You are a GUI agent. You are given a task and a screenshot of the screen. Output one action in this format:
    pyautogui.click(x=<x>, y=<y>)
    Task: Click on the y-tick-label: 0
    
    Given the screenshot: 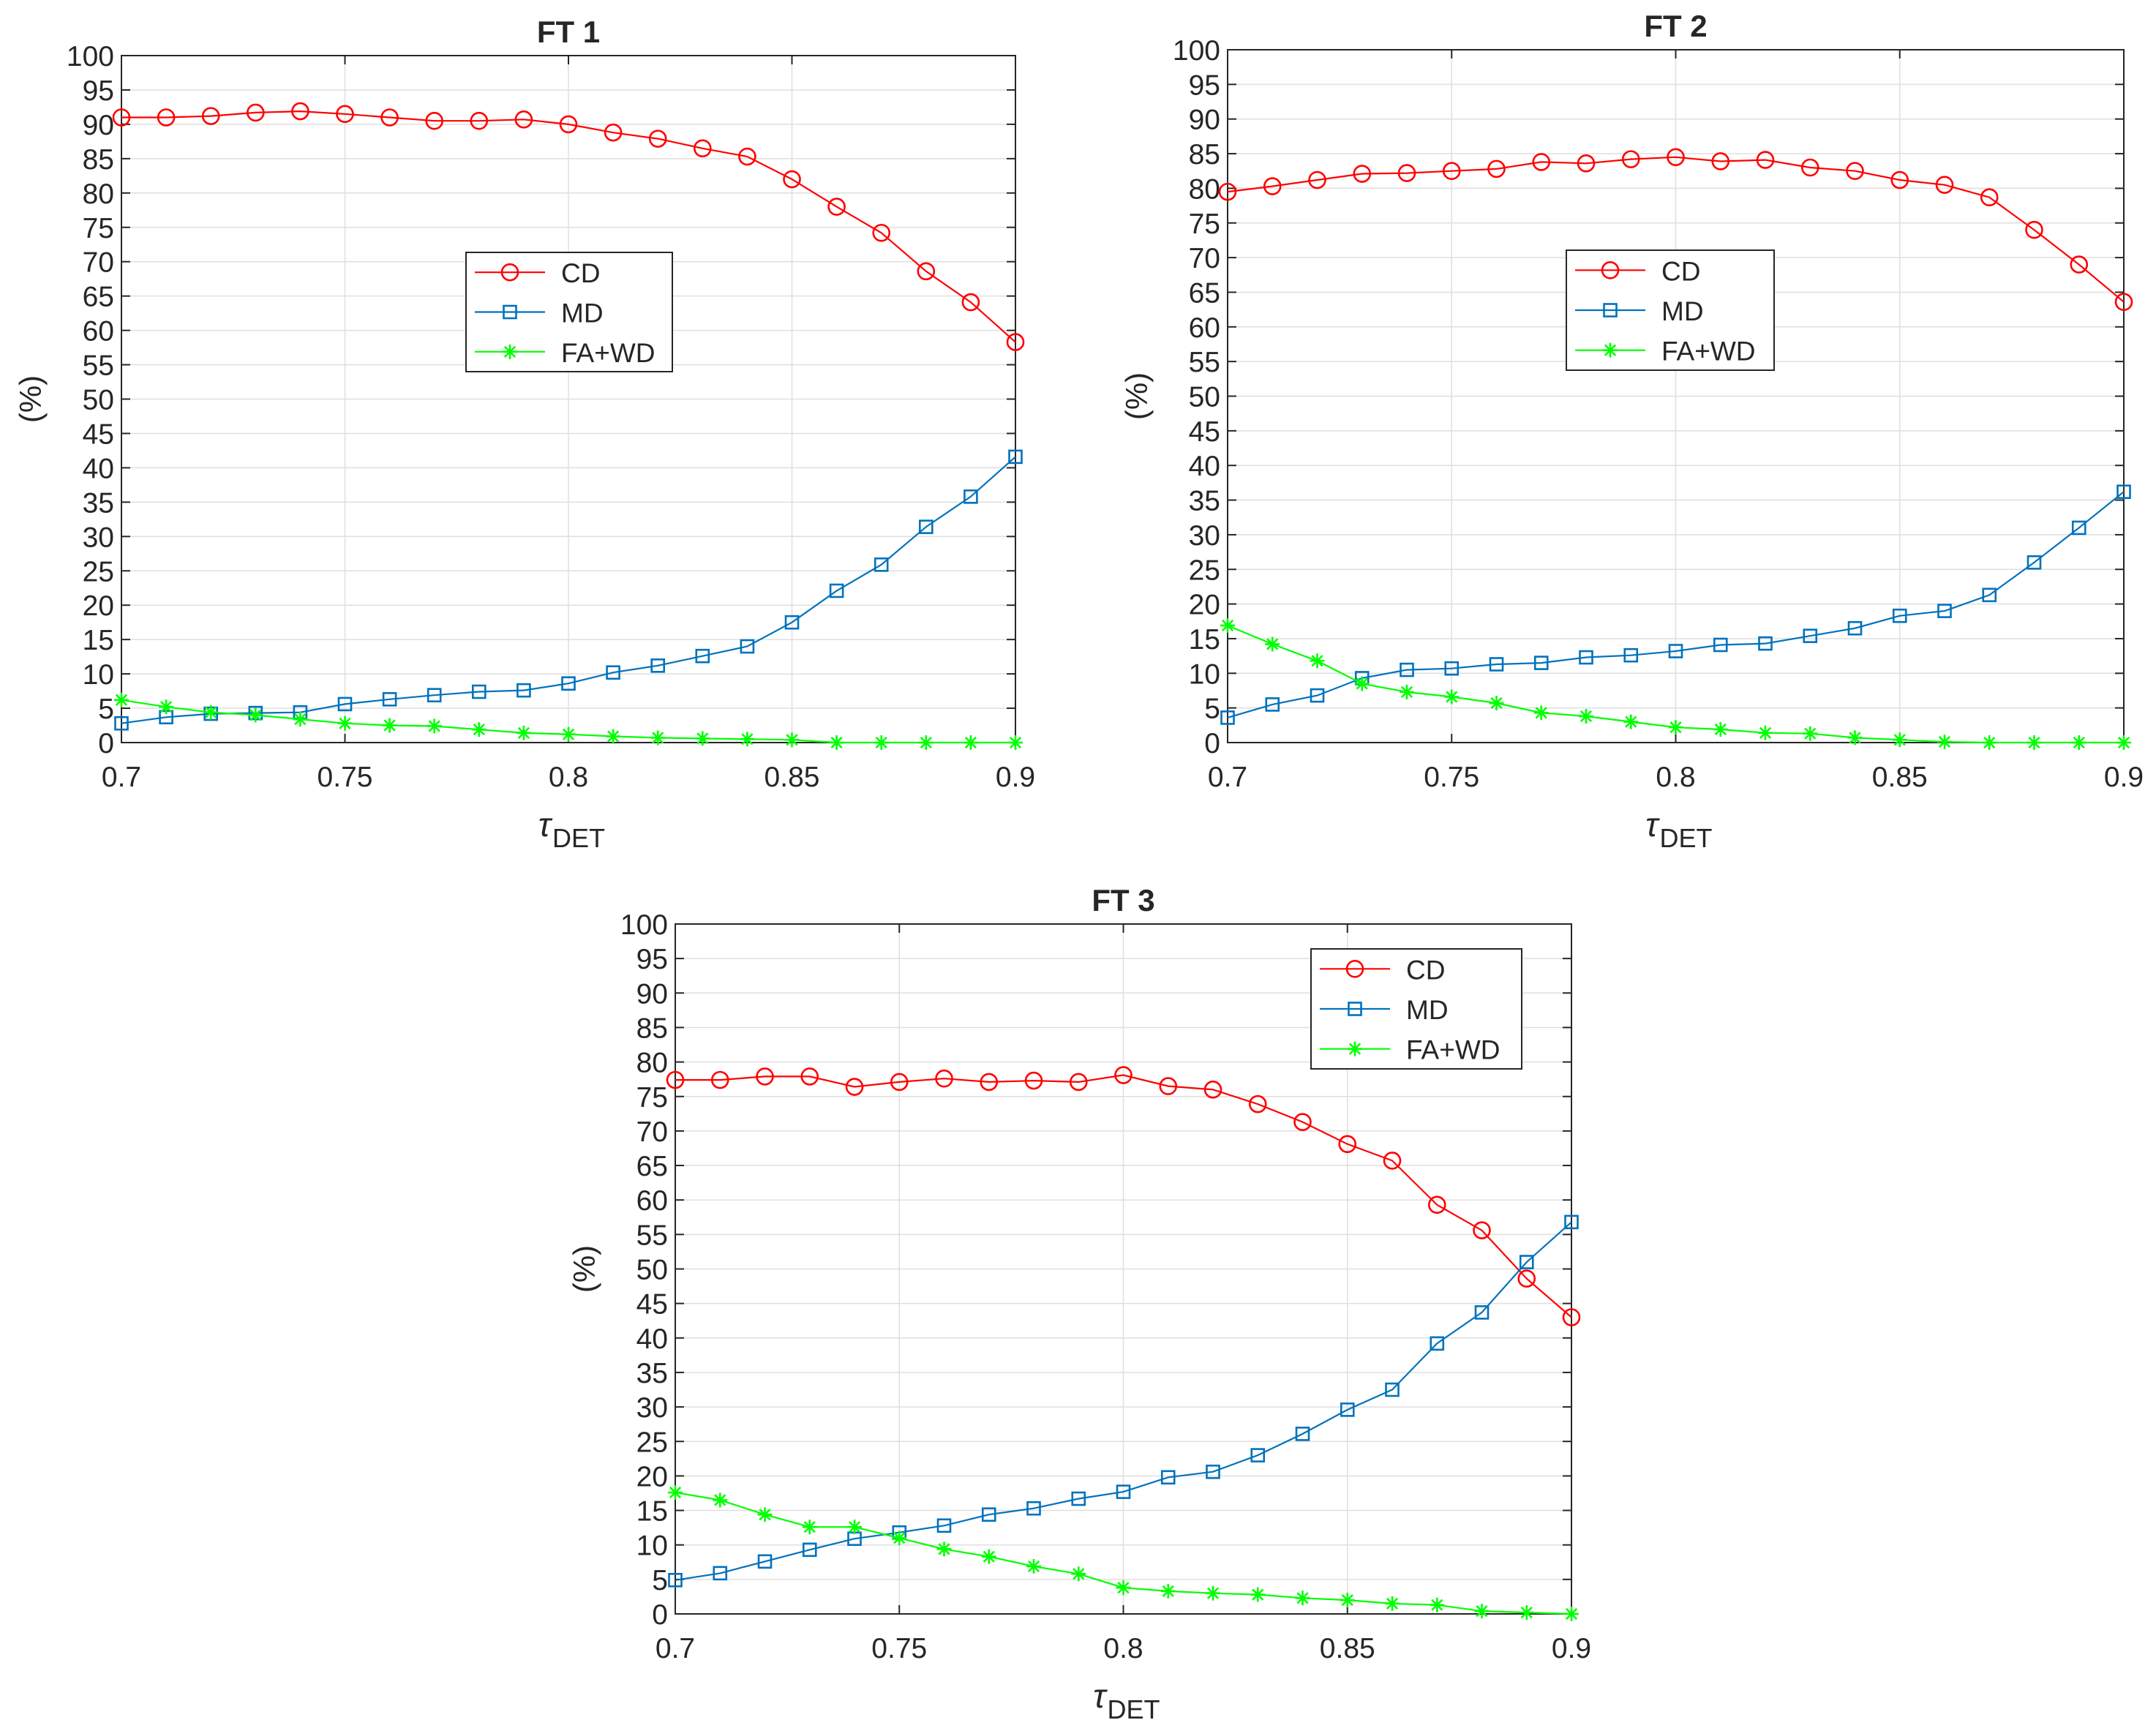 What is the action you would take?
    pyautogui.click(x=1212, y=743)
    